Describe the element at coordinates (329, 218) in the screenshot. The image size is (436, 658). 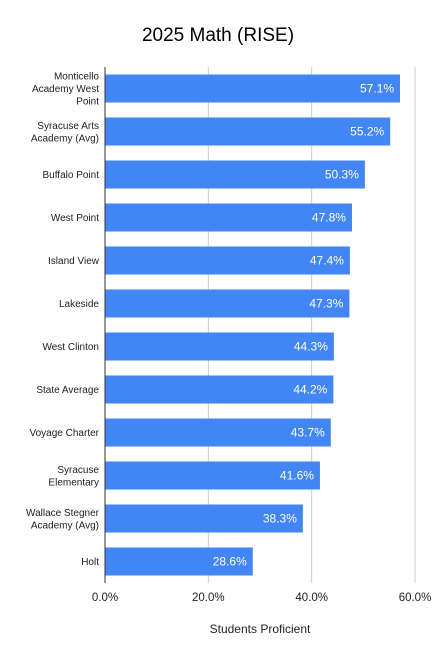
I see `data-label: 47.8%` at that location.